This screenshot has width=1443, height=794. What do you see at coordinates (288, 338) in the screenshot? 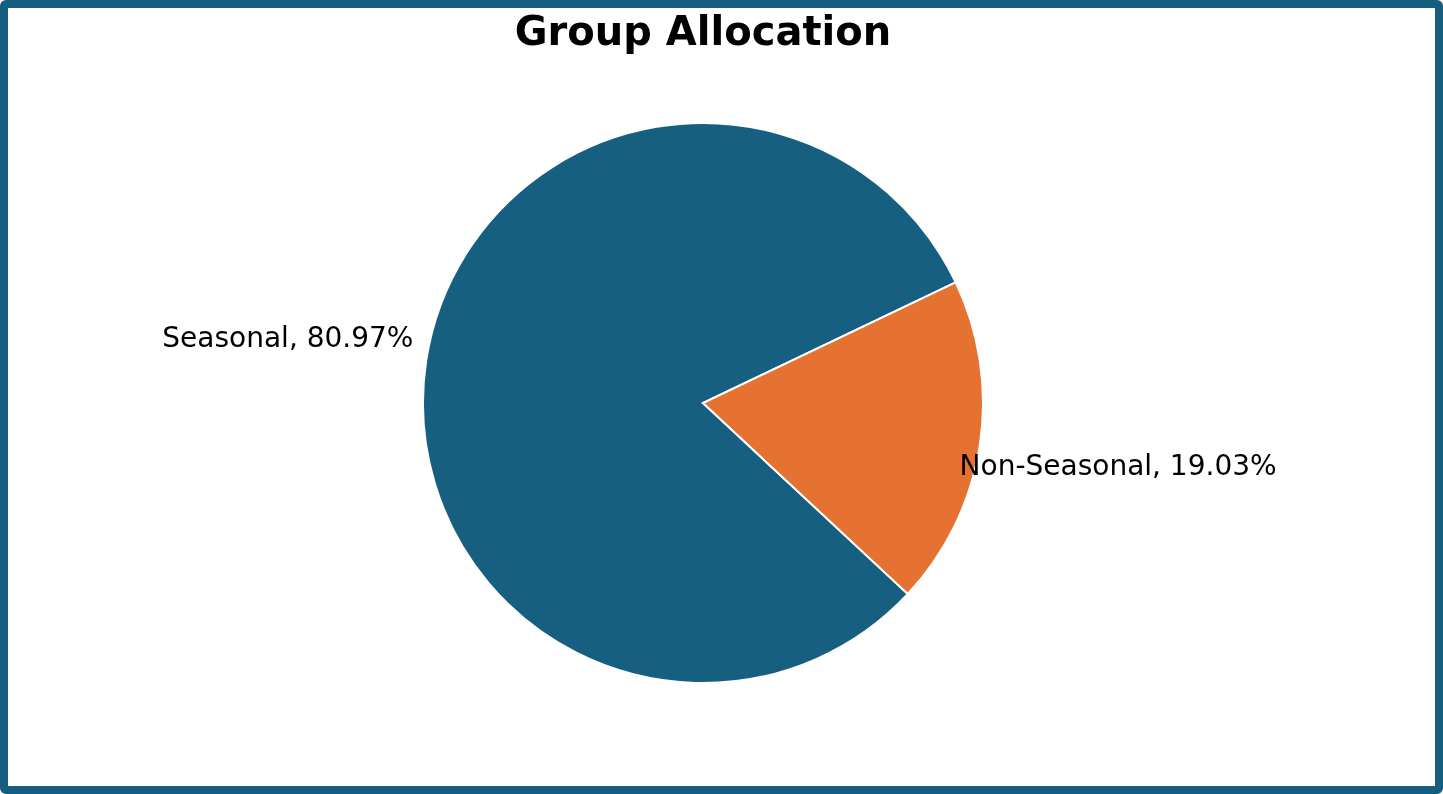
I see `slice-label: Seasonal, 80.97%` at bounding box center [288, 338].